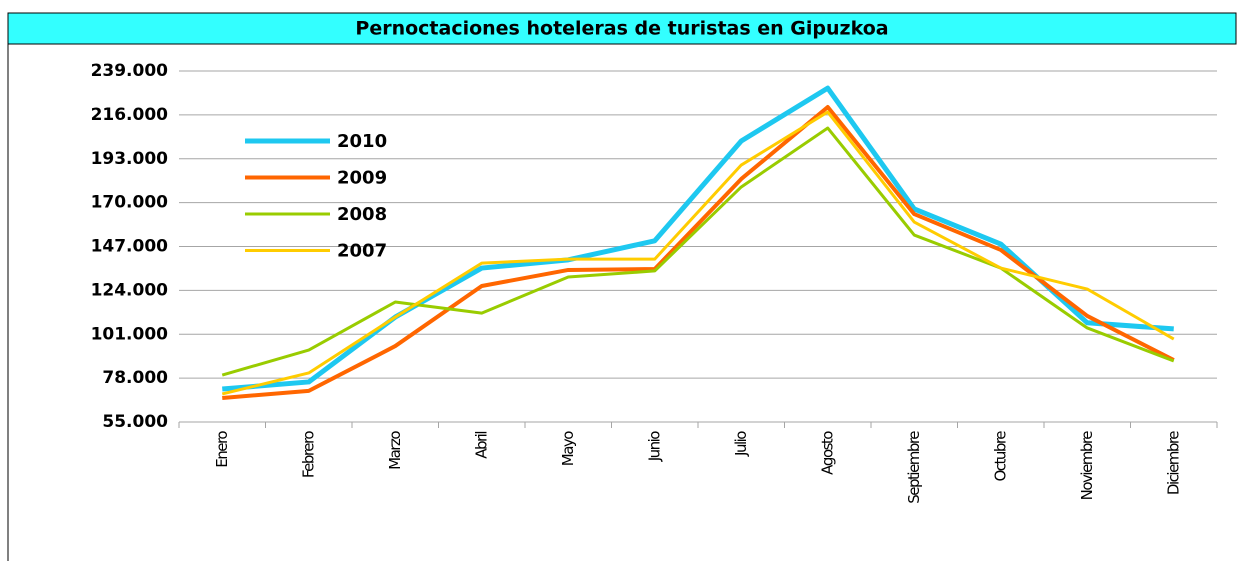 The width and height of the screenshot is (1239, 561). Describe the element at coordinates (130, 115) in the screenshot. I see `y-tick-label: 216.000` at that location.